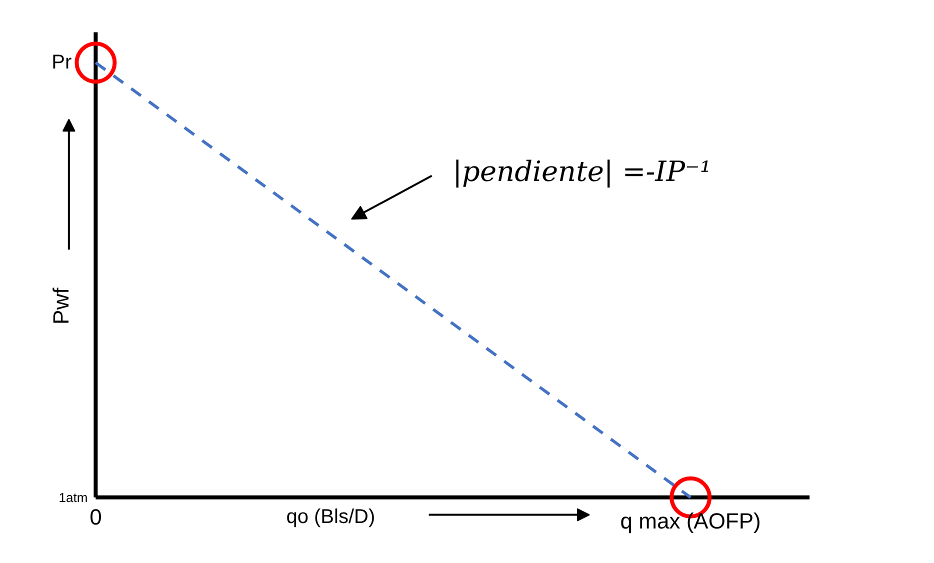  Describe the element at coordinates (331, 517) in the screenshot. I see `x-axis-title: qo (Bls/D)` at that location.